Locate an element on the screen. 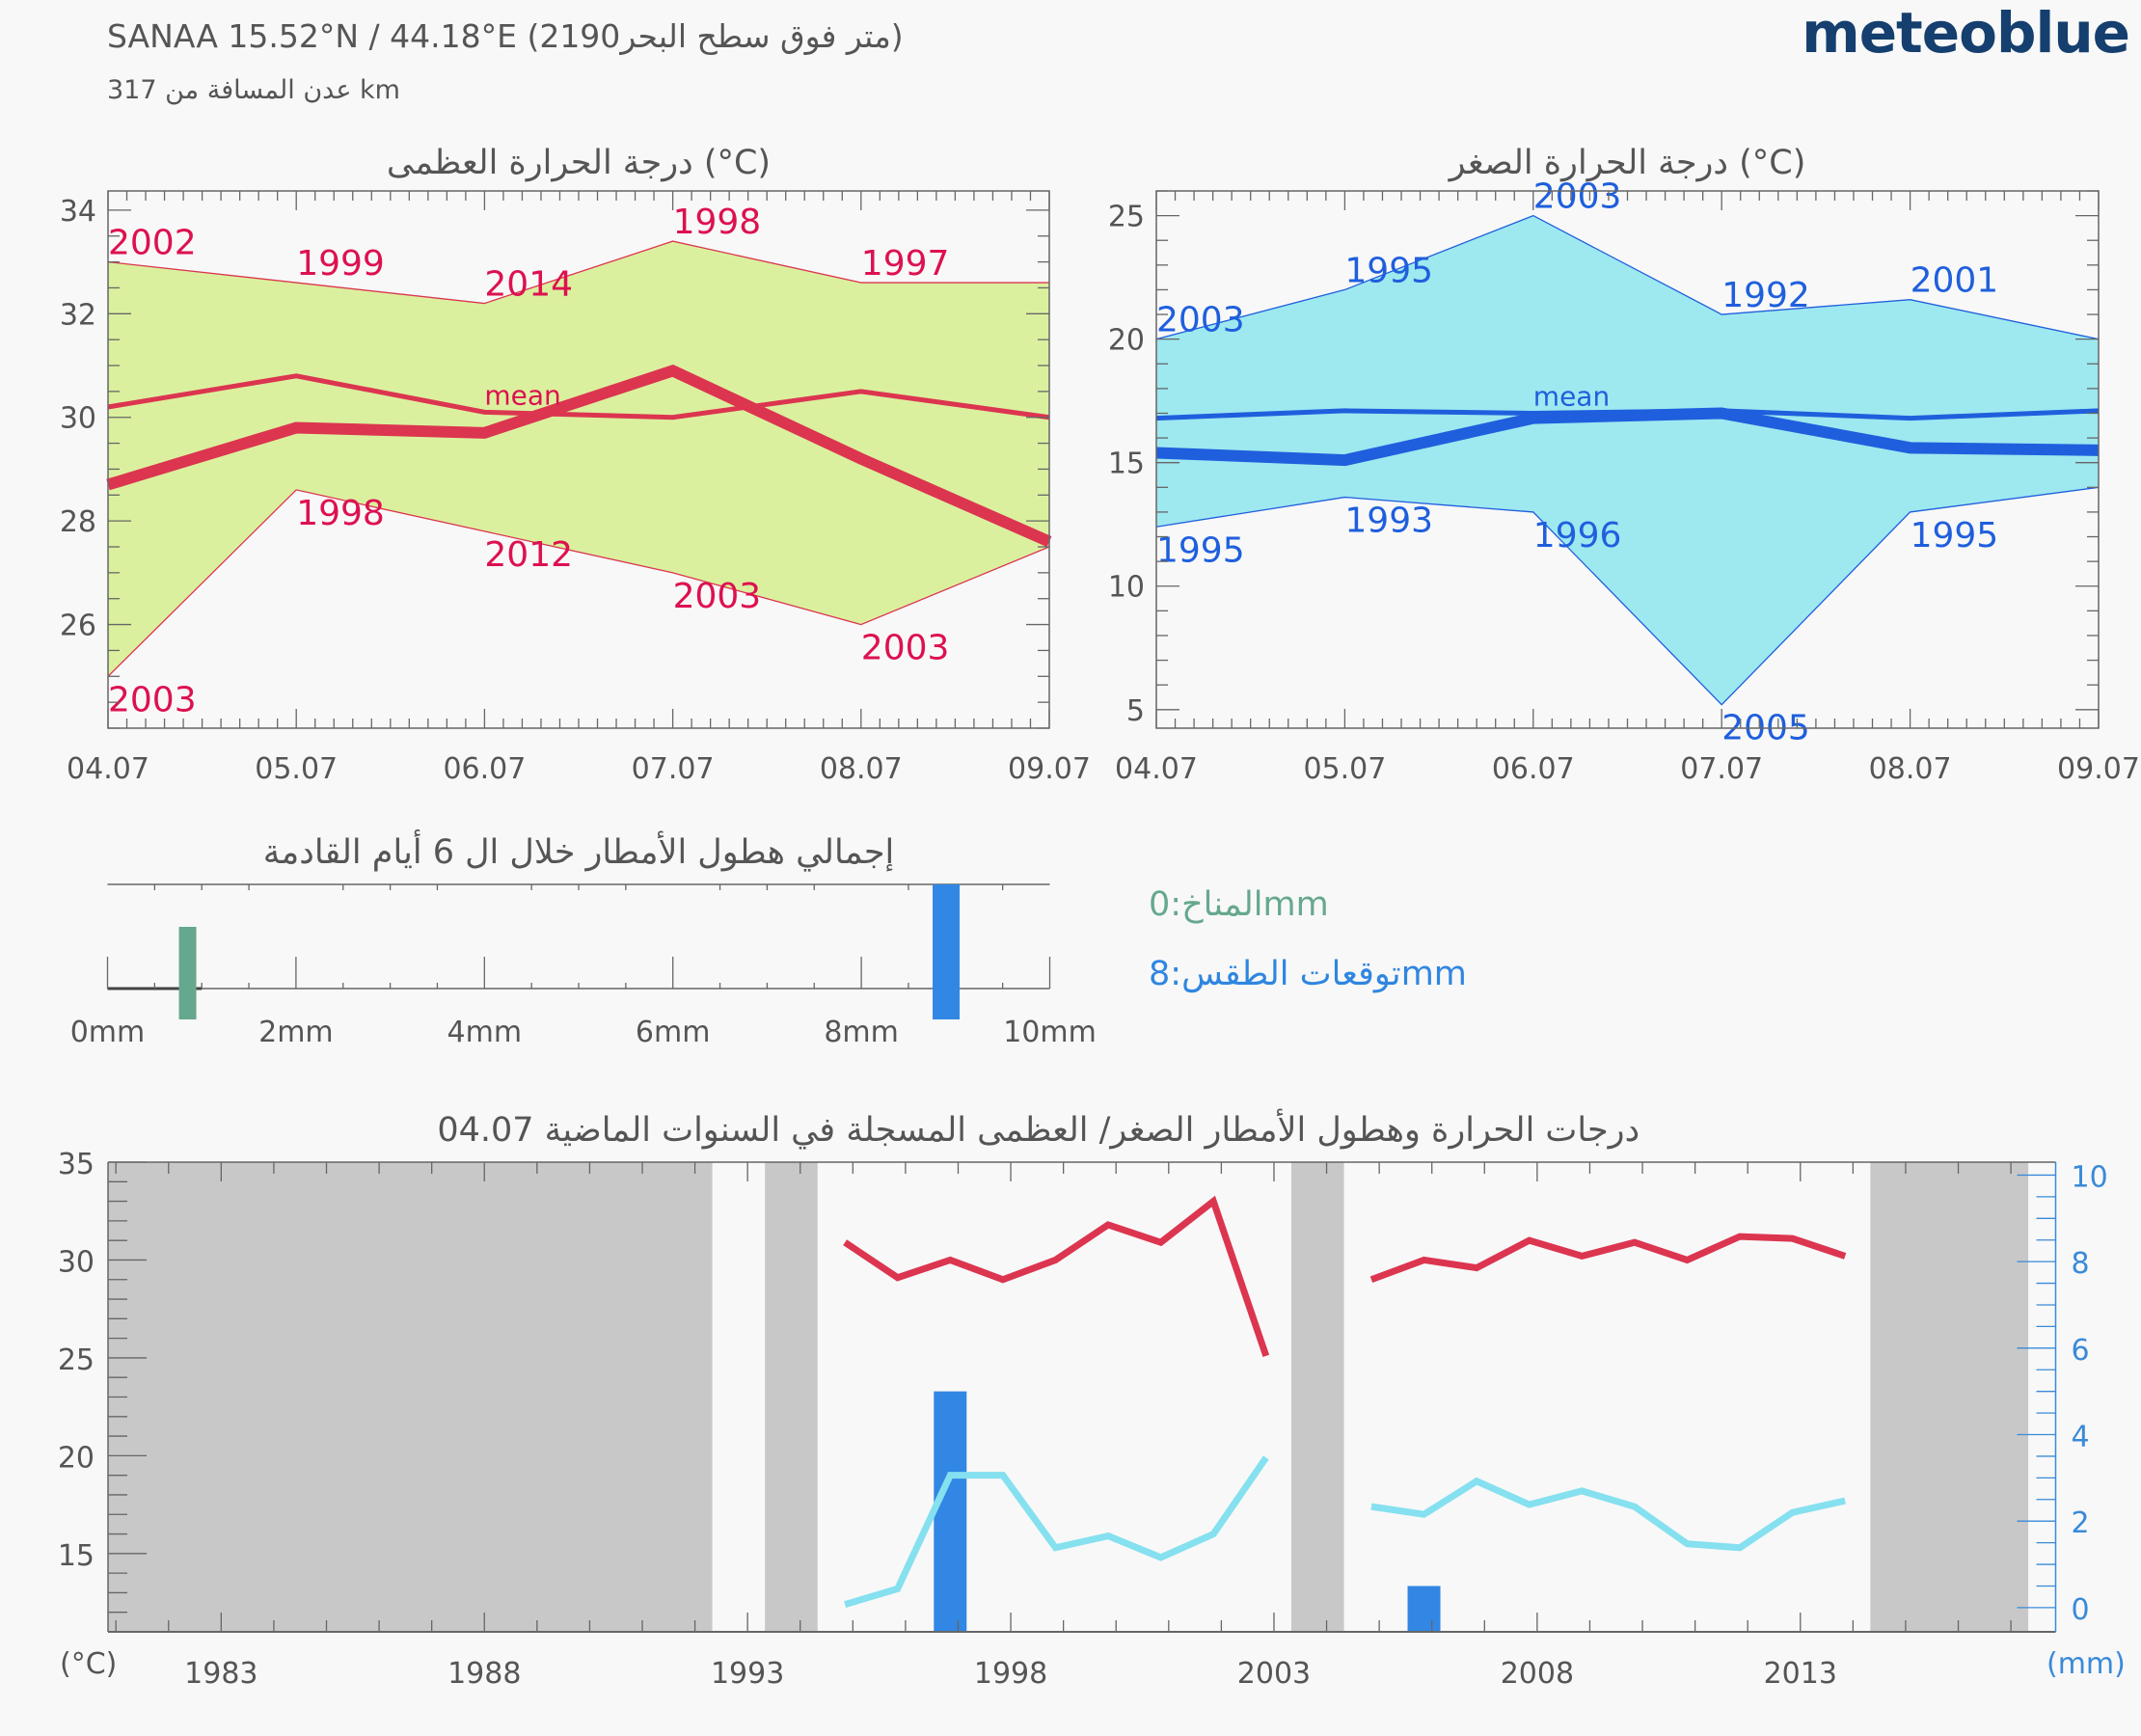 The image size is (2141, 1736). max-temp-forecast-line is located at coordinates (579, 456).